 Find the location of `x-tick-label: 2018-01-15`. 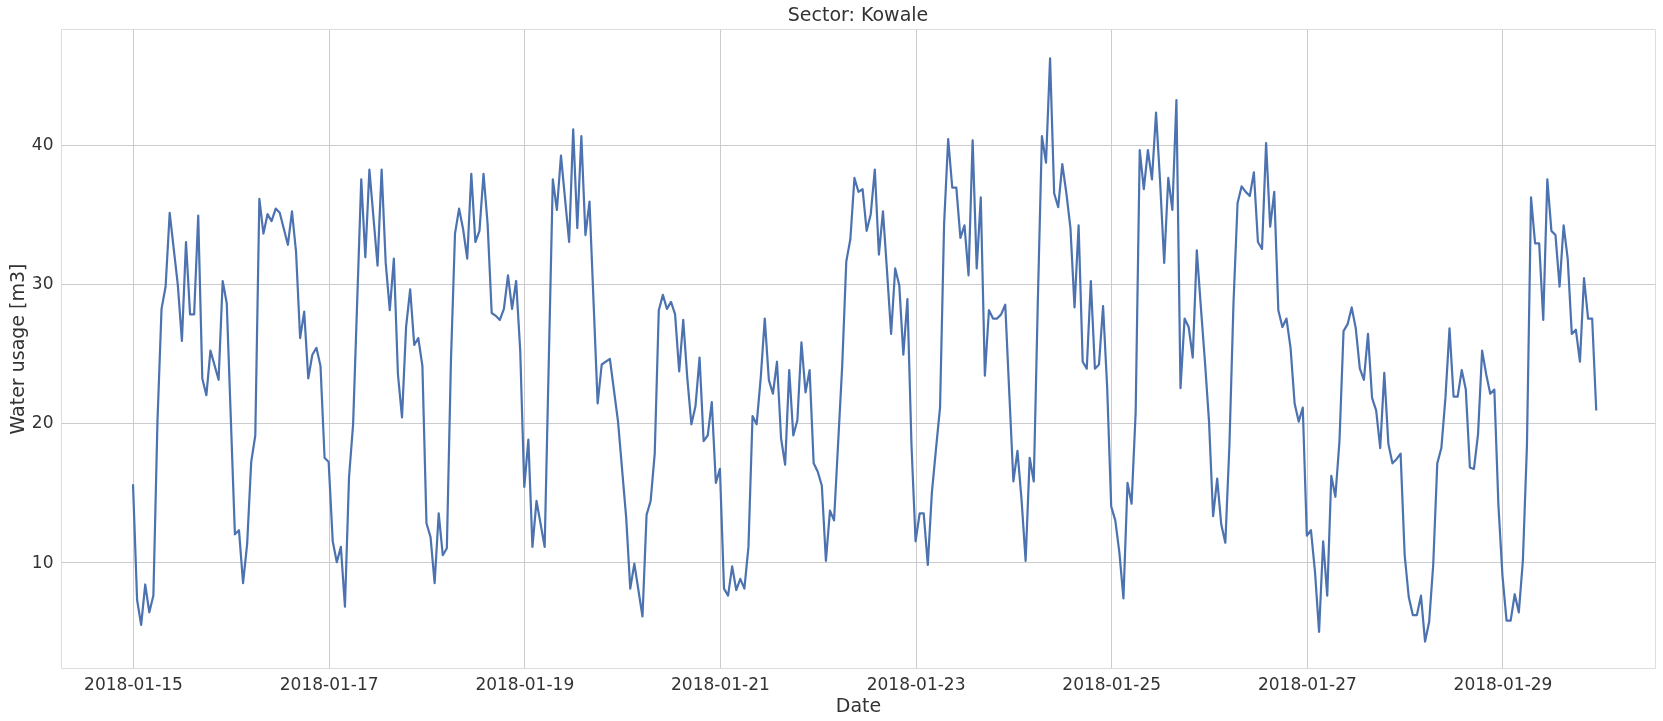

x-tick-label: 2018-01-15 is located at coordinates (133, 683).